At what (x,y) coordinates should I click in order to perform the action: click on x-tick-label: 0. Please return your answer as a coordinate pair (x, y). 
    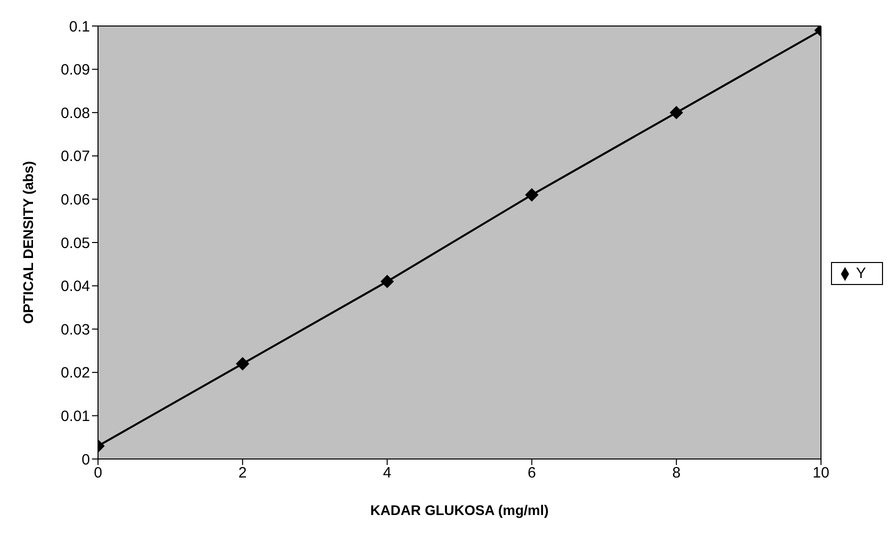
    Looking at the image, I should click on (98, 473).